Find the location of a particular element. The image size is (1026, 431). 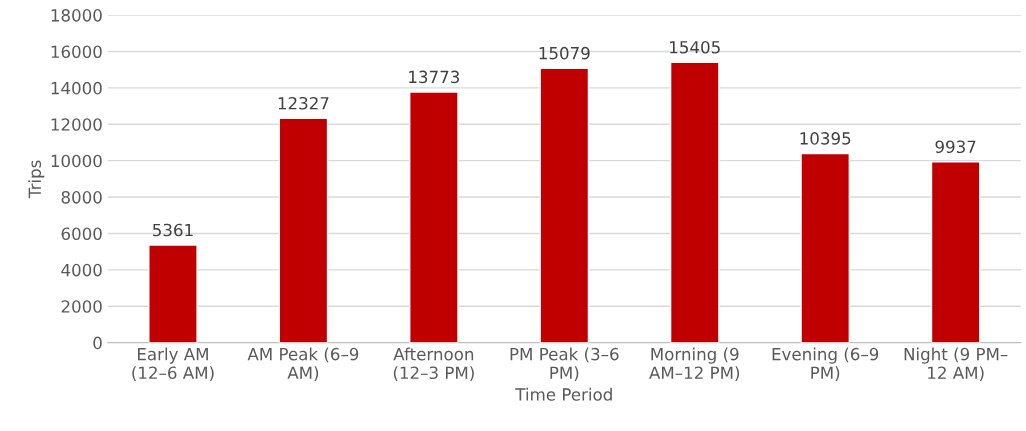

data-label: 15079 is located at coordinates (564, 53).